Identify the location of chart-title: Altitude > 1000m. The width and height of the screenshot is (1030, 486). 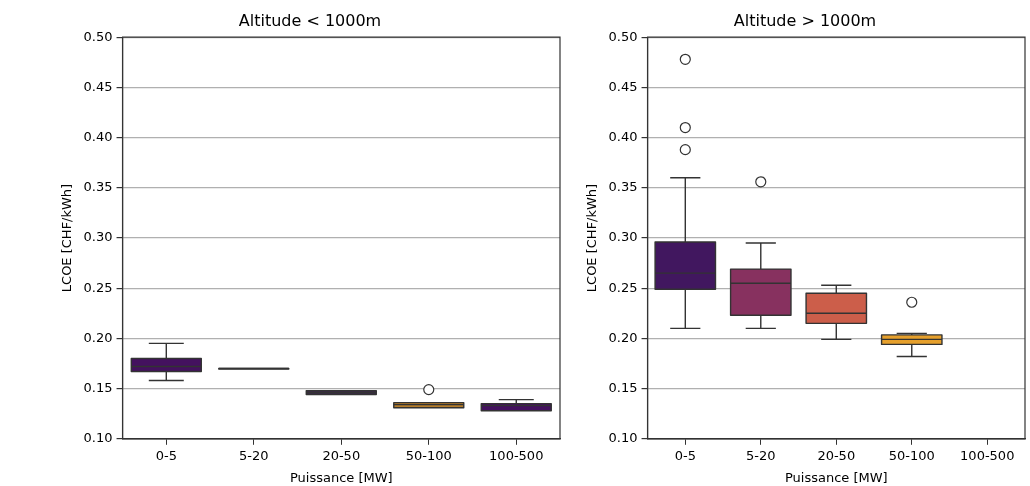
(805, 20).